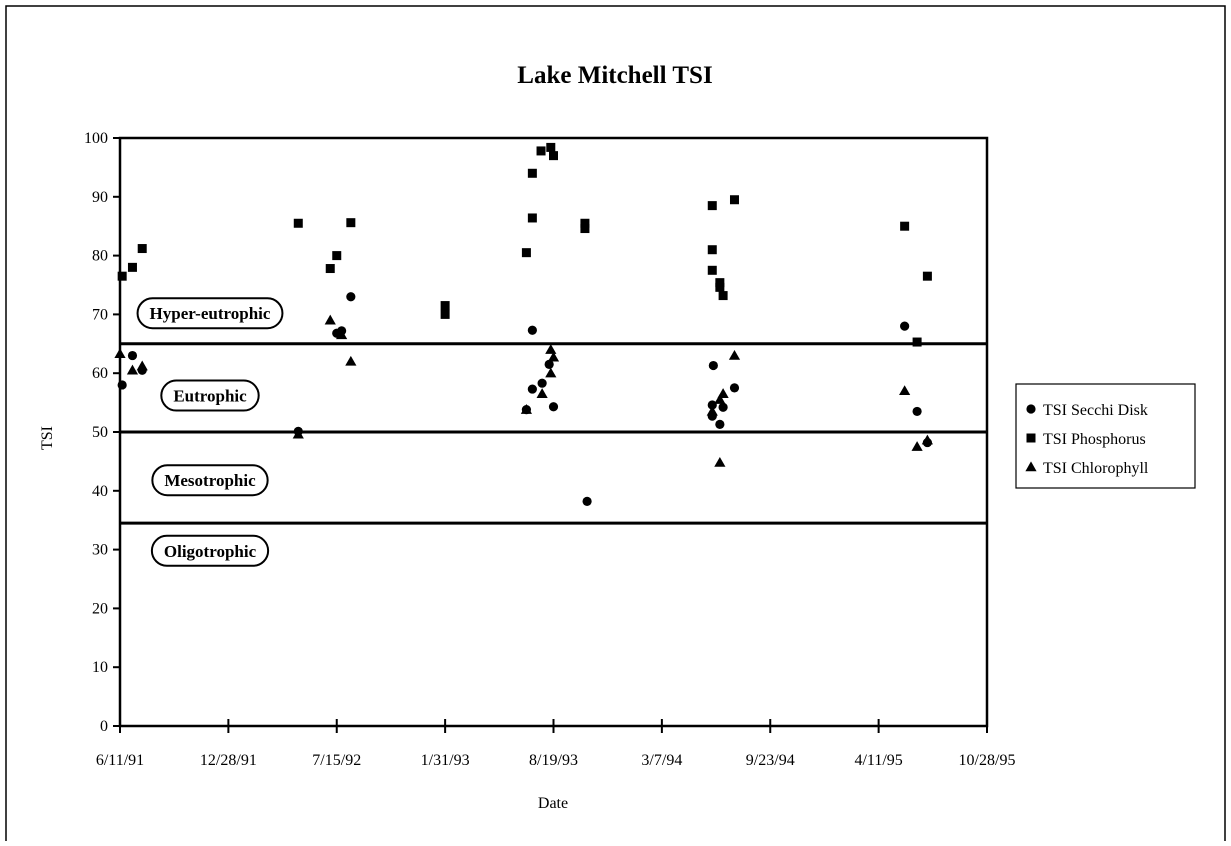 This screenshot has width=1231, height=846. What do you see at coordinates (661, 760) in the screenshot?
I see `x-tick-label: 3/7/94` at bounding box center [661, 760].